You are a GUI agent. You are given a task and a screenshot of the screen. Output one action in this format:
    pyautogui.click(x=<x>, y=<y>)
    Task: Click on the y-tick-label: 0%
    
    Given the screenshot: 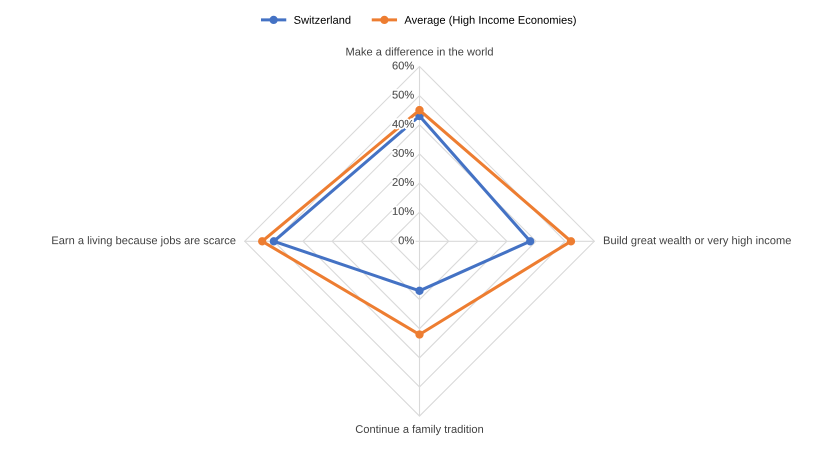 What is the action you would take?
    pyautogui.click(x=406, y=240)
    